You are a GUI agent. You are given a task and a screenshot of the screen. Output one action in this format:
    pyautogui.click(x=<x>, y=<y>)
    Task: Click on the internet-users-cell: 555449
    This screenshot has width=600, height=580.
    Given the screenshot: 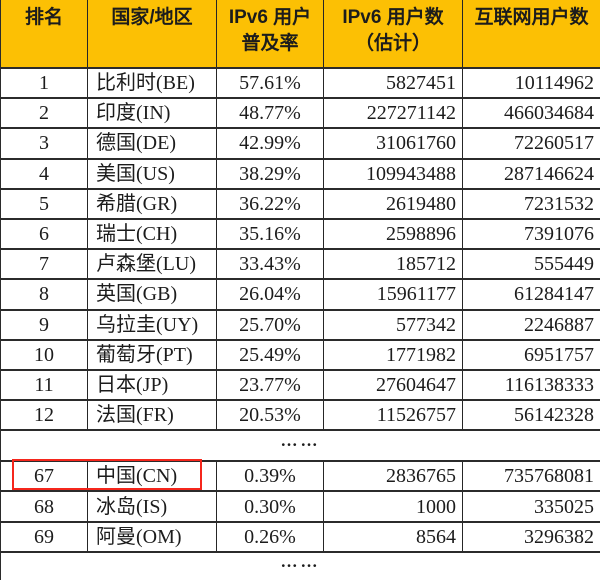 What is the action you would take?
    pyautogui.click(x=531, y=265)
    